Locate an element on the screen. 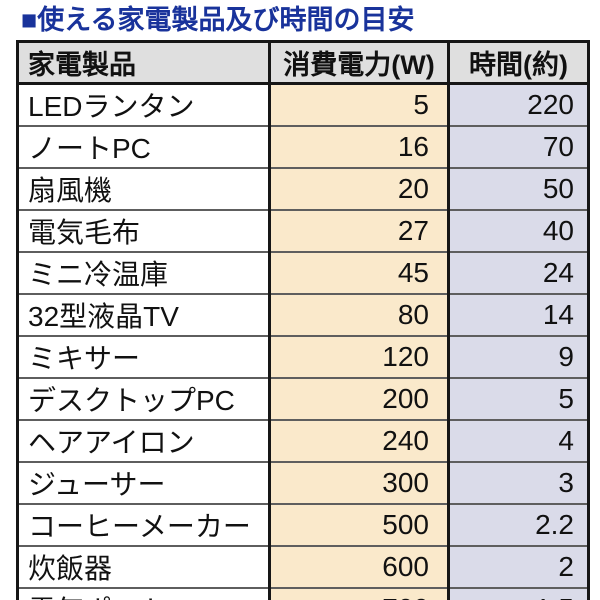 The width and height of the screenshot is (600, 600). power-value: 500 is located at coordinates (359, 525).